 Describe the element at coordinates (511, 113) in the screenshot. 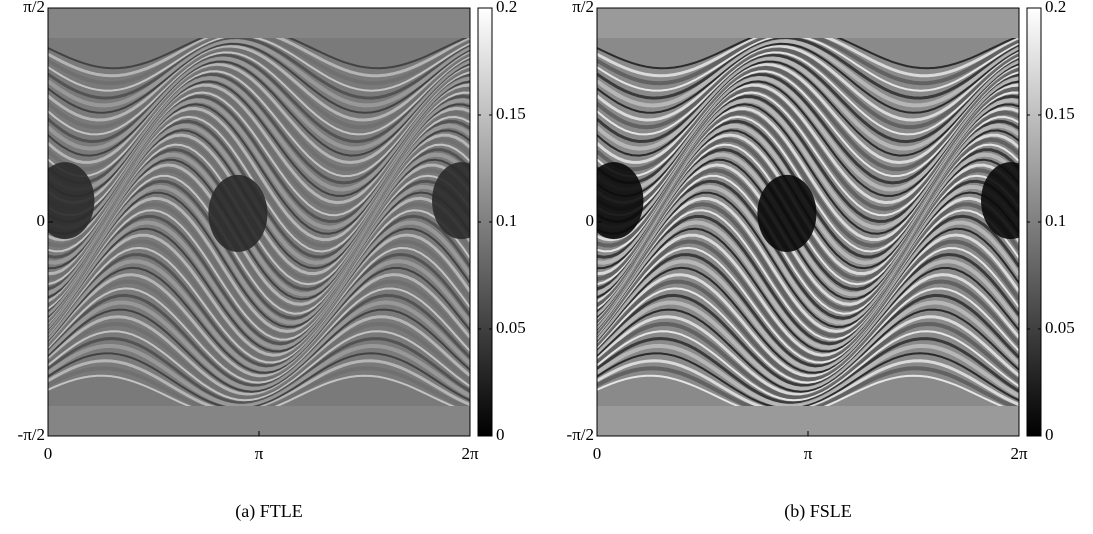

I see `colorbar-tick-label: 0.15` at that location.